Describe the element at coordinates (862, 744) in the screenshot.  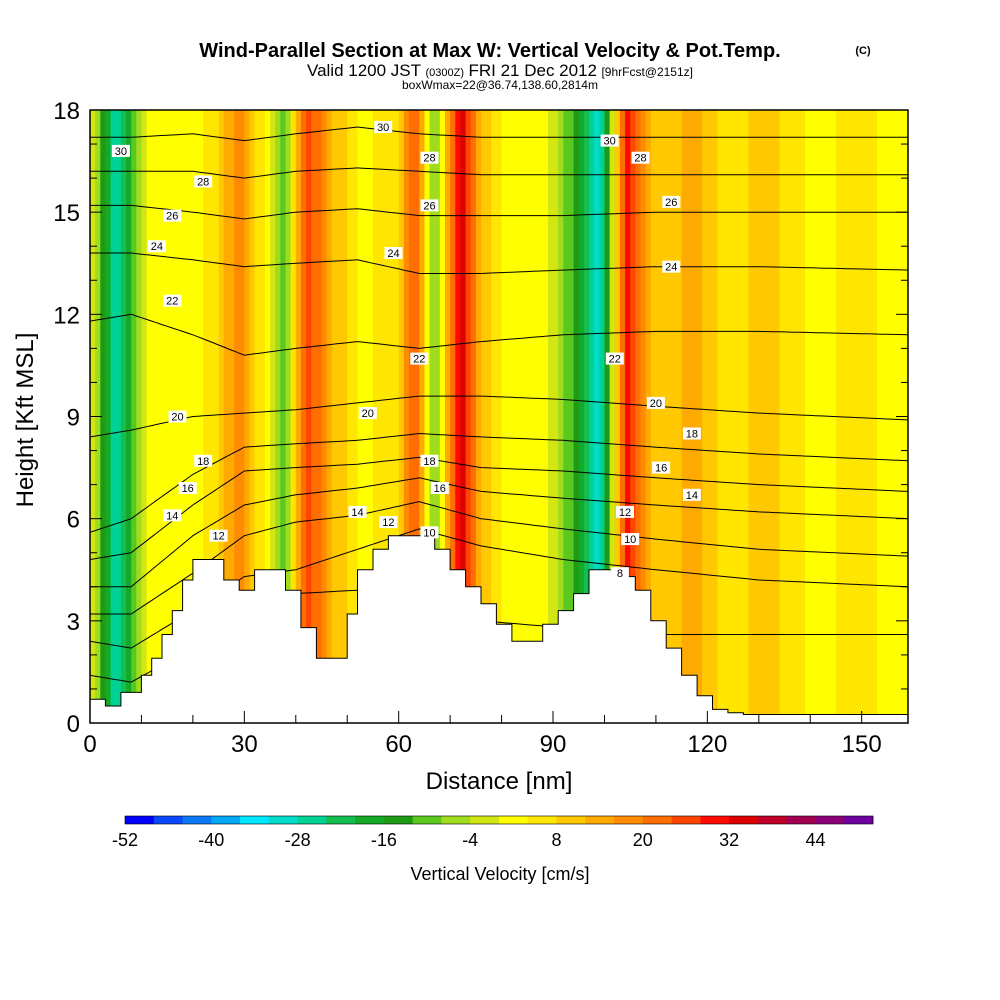
I see `x-tick-label: 150` at that location.